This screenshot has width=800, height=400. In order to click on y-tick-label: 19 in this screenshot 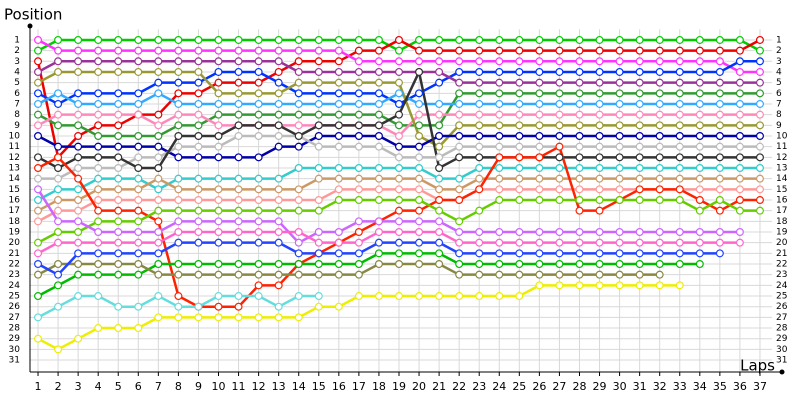, I will do `click(15, 233)`.